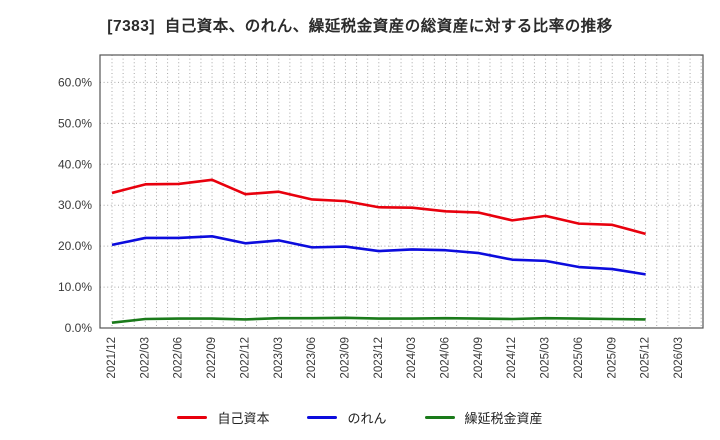 Image resolution: width=720 pixels, height=440 pixels. I want to click on series-line-goodwill, so click(378, 255).